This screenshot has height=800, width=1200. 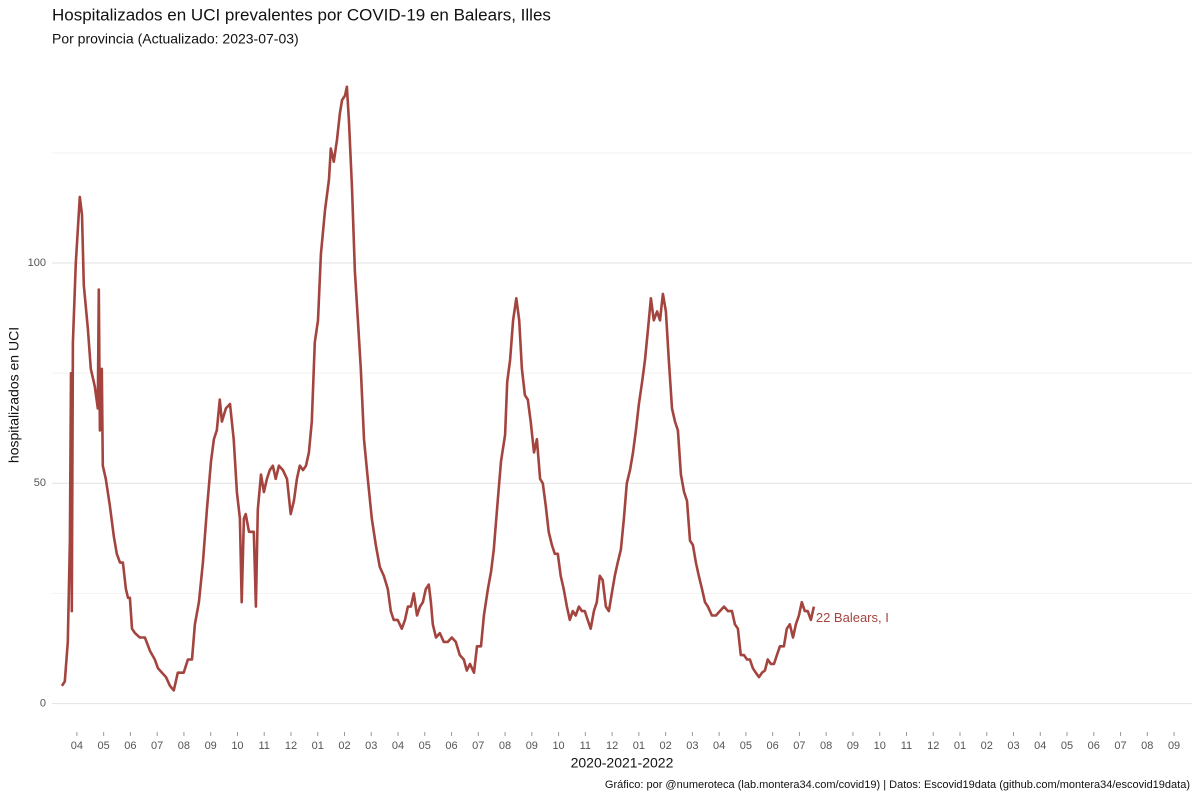 I want to click on y-tick-label: 100, so click(x=37, y=263).